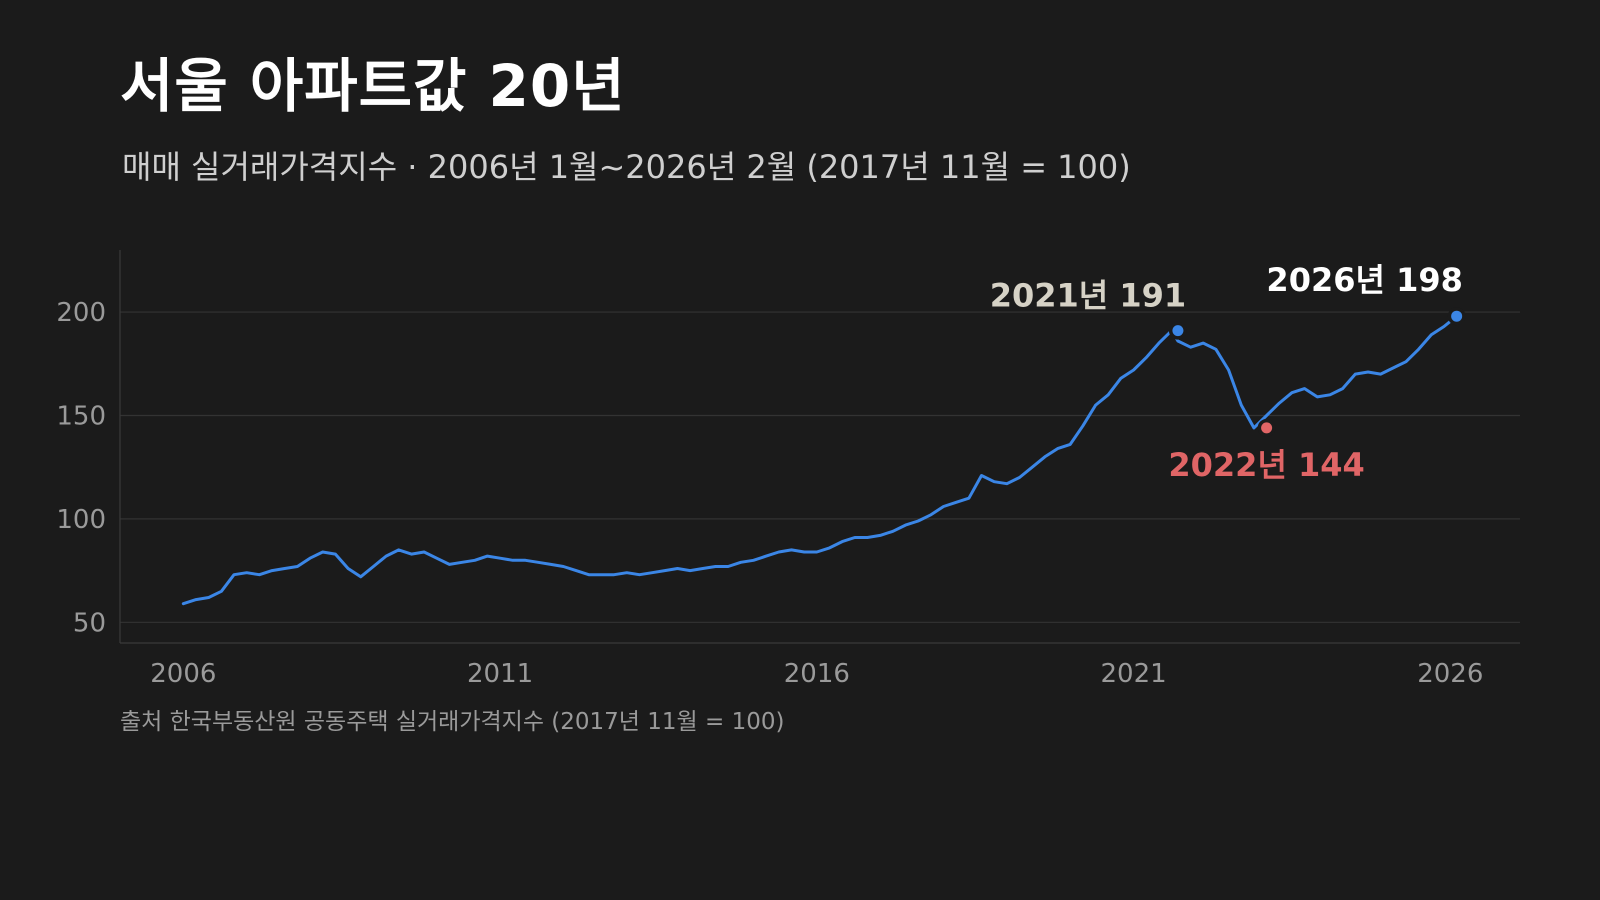 Image resolution: width=1600 pixels, height=900 pixels. What do you see at coordinates (1266, 465) in the screenshot?
I see `trough-label: 2022년 144` at bounding box center [1266, 465].